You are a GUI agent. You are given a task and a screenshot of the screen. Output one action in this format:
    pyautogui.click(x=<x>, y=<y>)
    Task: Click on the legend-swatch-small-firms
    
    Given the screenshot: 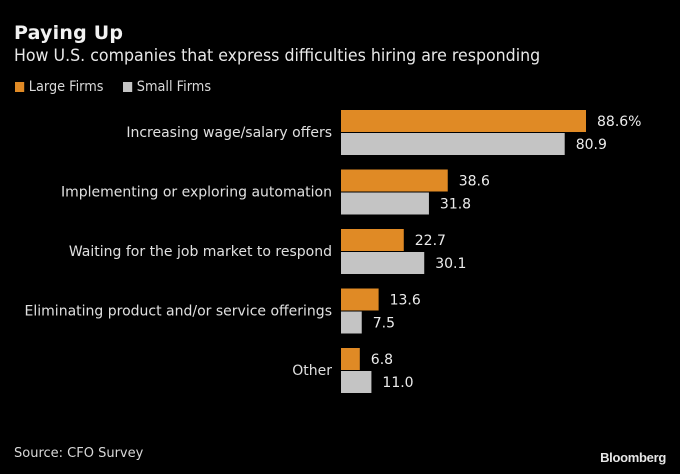 What is the action you would take?
    pyautogui.click(x=128, y=87)
    